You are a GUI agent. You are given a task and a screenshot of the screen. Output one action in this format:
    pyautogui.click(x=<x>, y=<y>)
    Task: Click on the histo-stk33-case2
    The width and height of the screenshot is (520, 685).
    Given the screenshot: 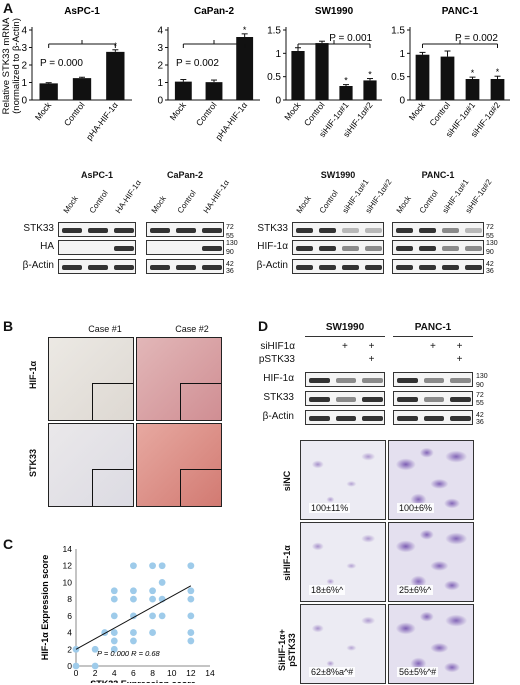 What is the action you would take?
    pyautogui.click(x=179, y=465)
    